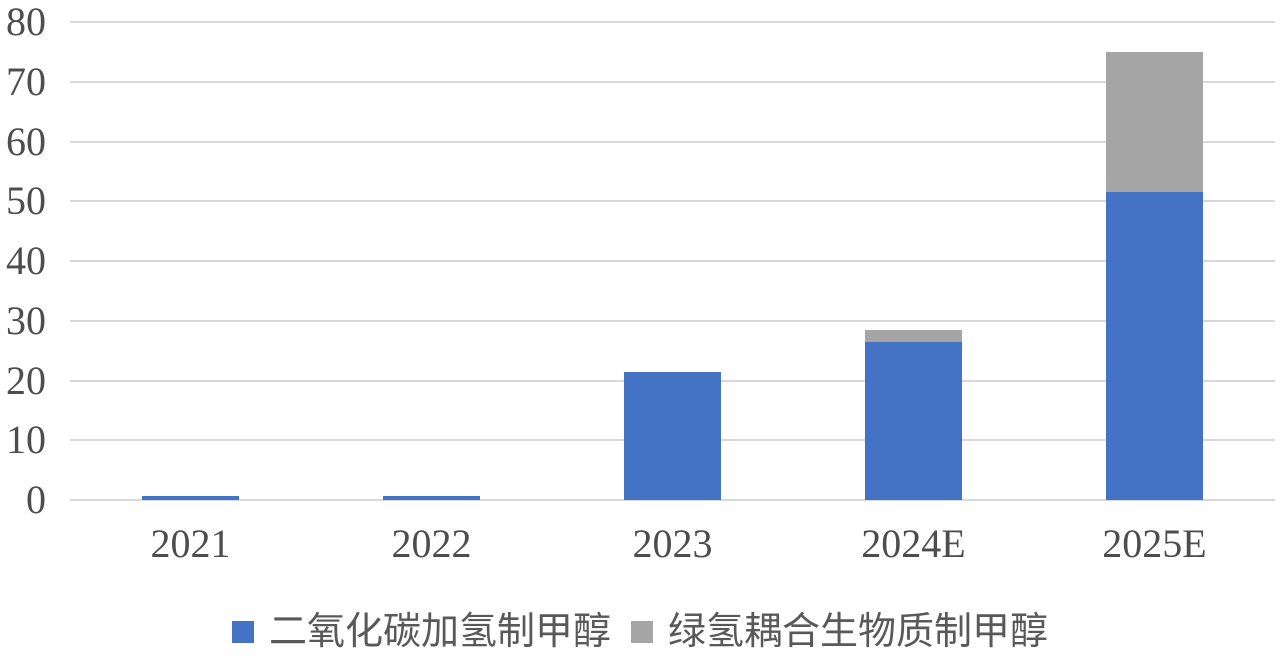 The height and width of the screenshot is (664, 1280). Describe the element at coordinates (26, 81) in the screenshot. I see `y-tick-label: 70` at that location.